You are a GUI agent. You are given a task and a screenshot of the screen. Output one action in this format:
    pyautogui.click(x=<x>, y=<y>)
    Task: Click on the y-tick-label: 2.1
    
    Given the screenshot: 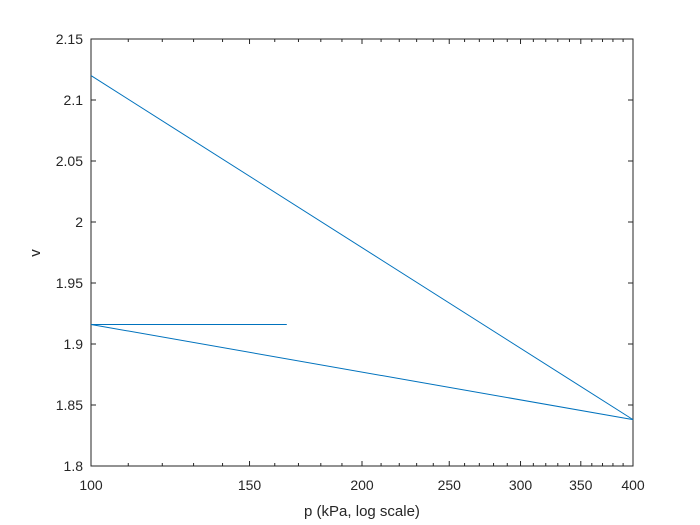 What is the action you would take?
    pyautogui.click(x=74, y=100)
    